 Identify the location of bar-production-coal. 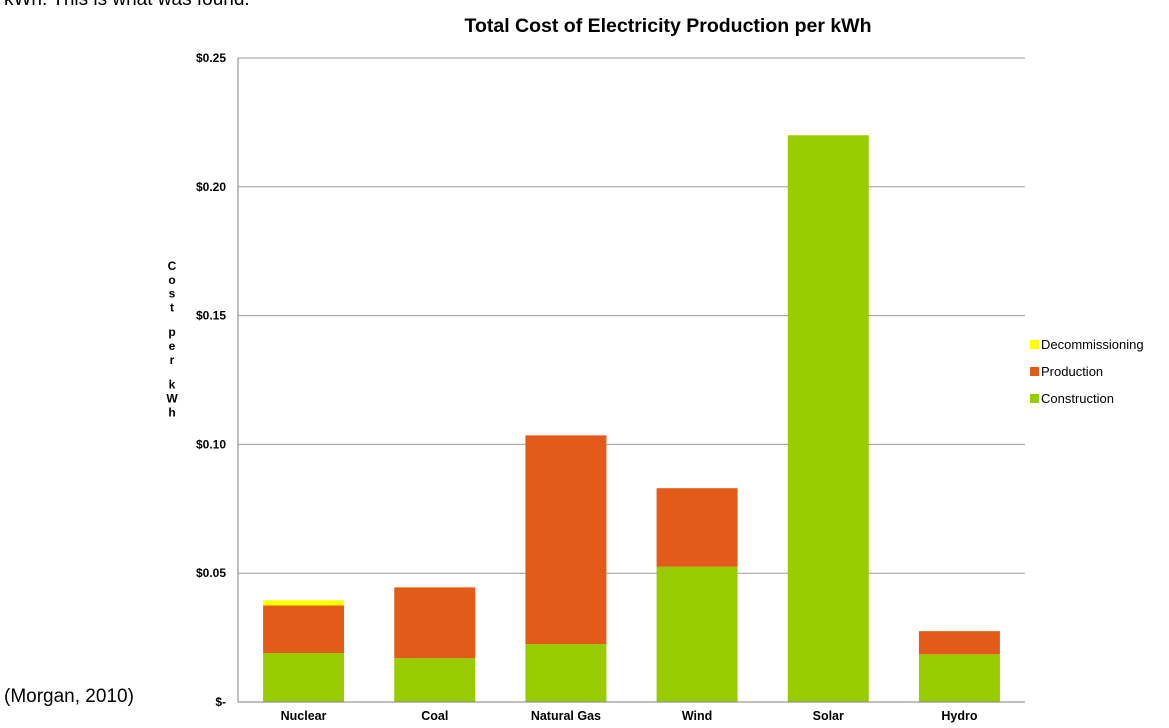
(435, 623).